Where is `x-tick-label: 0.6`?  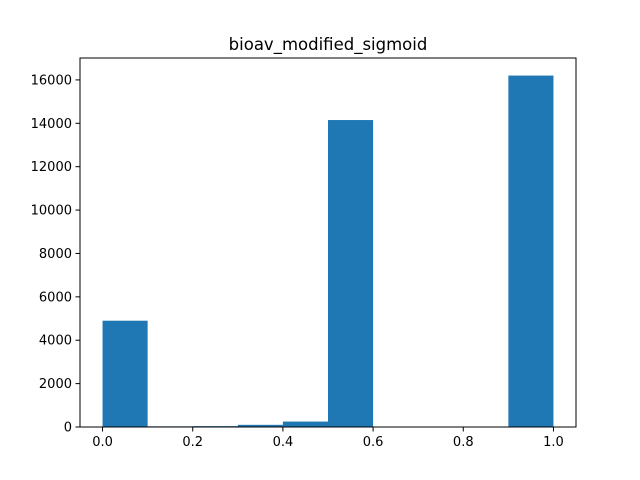 x-tick-label: 0.6 is located at coordinates (373, 442).